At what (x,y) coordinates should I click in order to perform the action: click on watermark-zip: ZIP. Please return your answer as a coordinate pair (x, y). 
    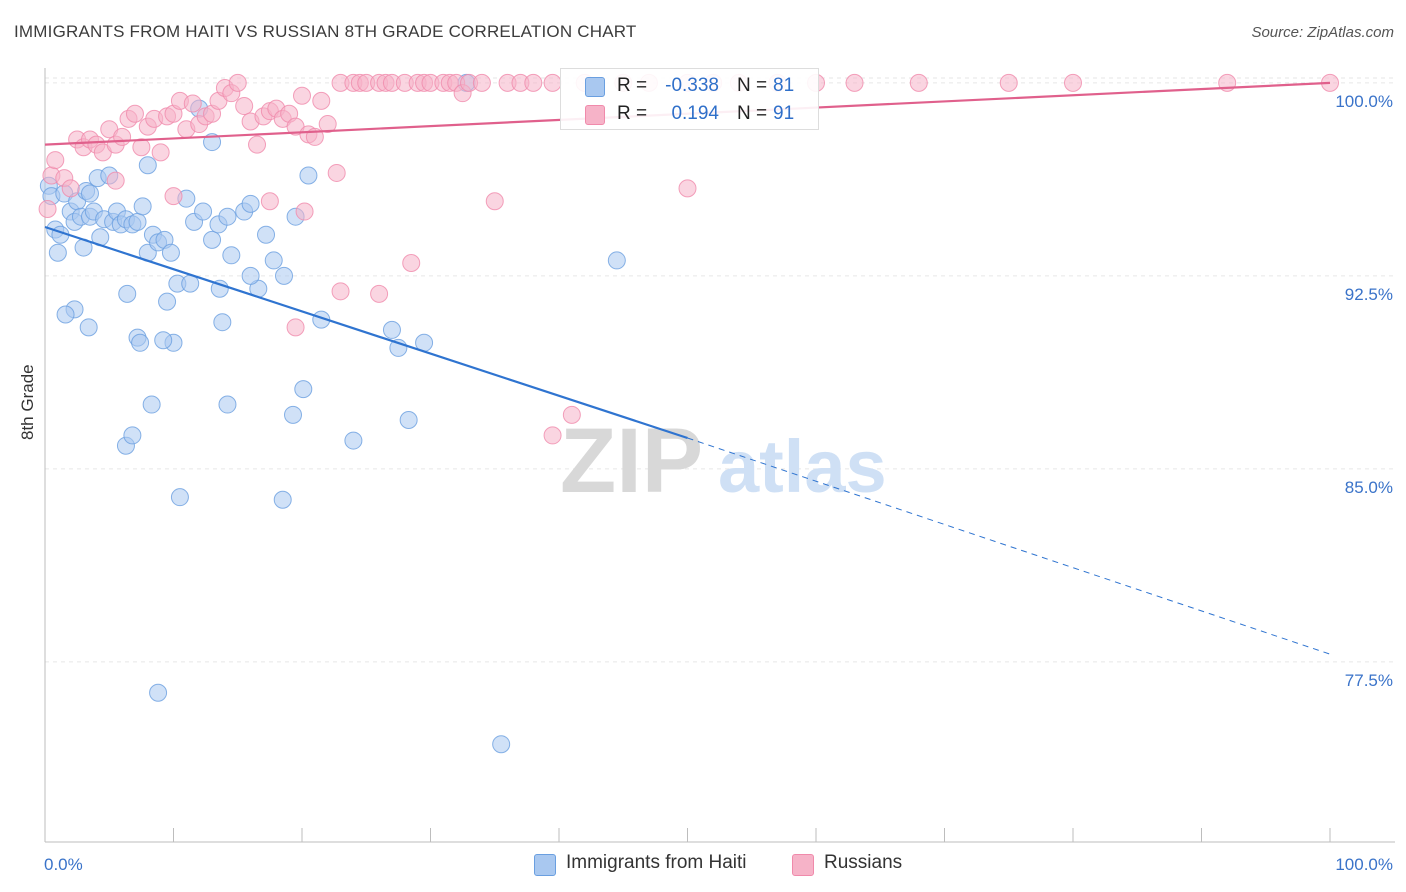
    Looking at the image, I should click on (631, 461).